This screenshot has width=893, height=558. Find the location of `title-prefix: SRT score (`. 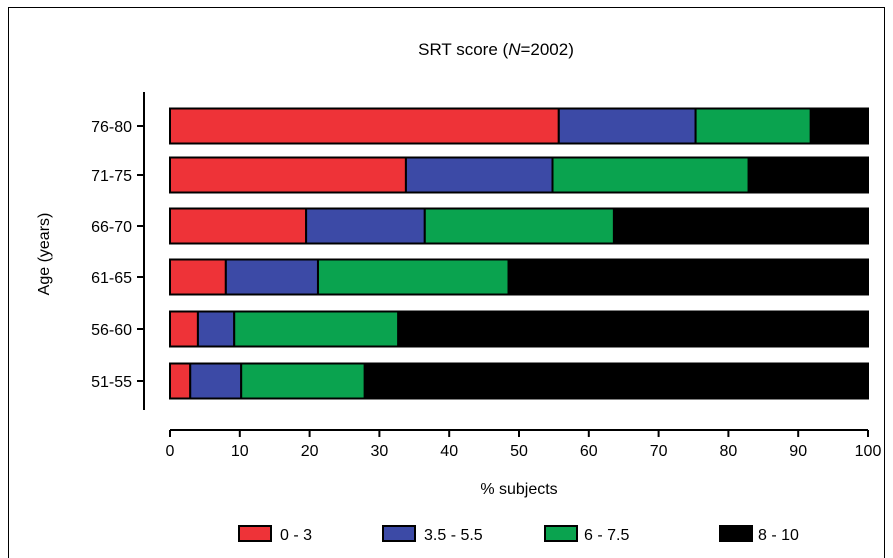

title-prefix: SRT score ( is located at coordinates (463, 49).